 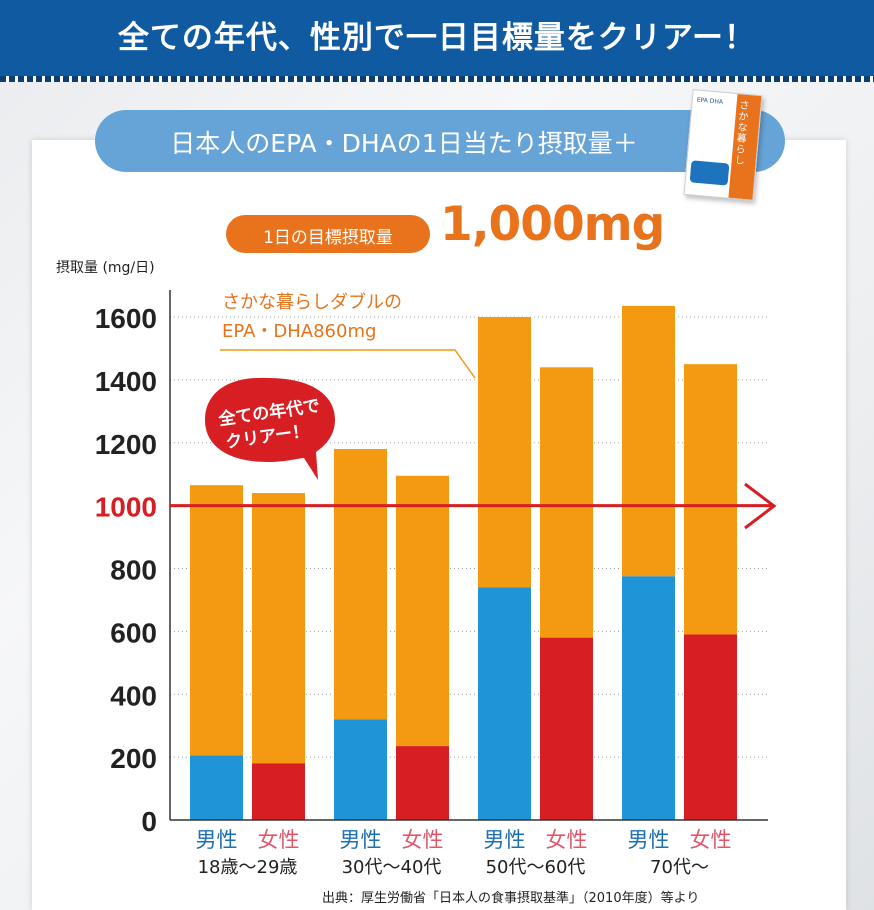 What do you see at coordinates (133, 758) in the screenshot?
I see `y-tick-label: 200` at bounding box center [133, 758].